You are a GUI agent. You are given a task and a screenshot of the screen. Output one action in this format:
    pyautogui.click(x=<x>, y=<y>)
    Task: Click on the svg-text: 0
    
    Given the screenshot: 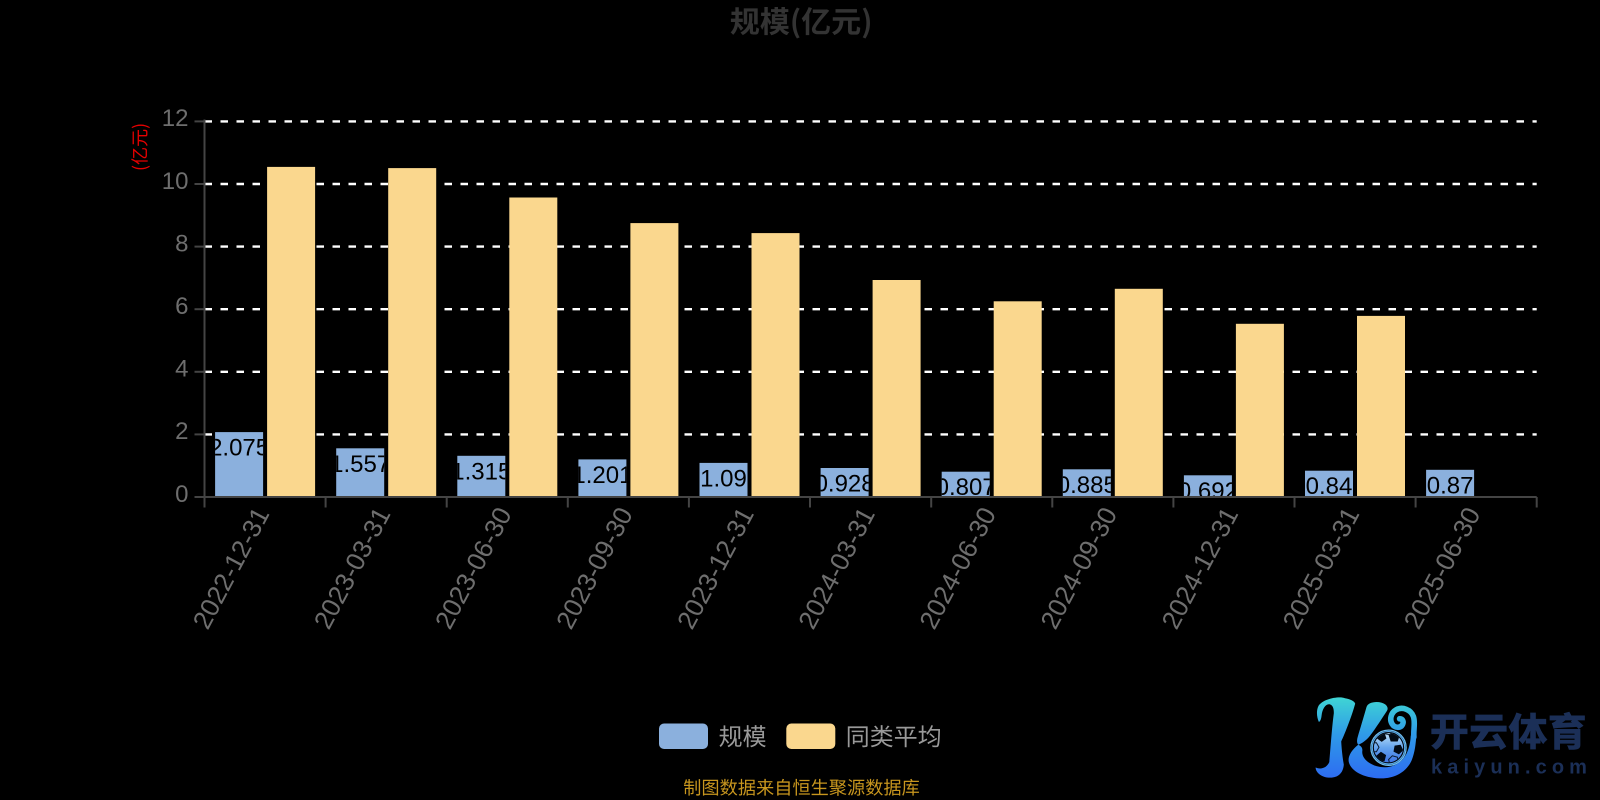 What is the action you would take?
    pyautogui.click(x=181, y=494)
    